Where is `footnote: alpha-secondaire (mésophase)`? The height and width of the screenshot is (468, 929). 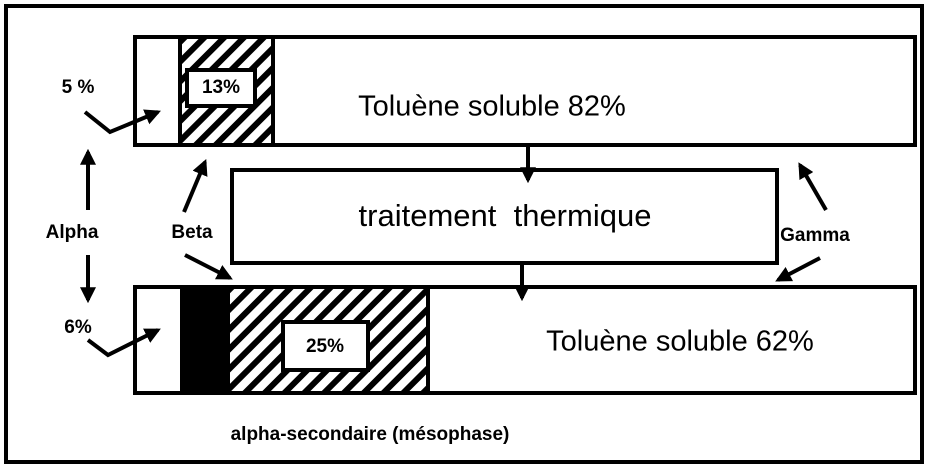
footnote: alpha-secondaire (mésophase) is located at coordinates (370, 434).